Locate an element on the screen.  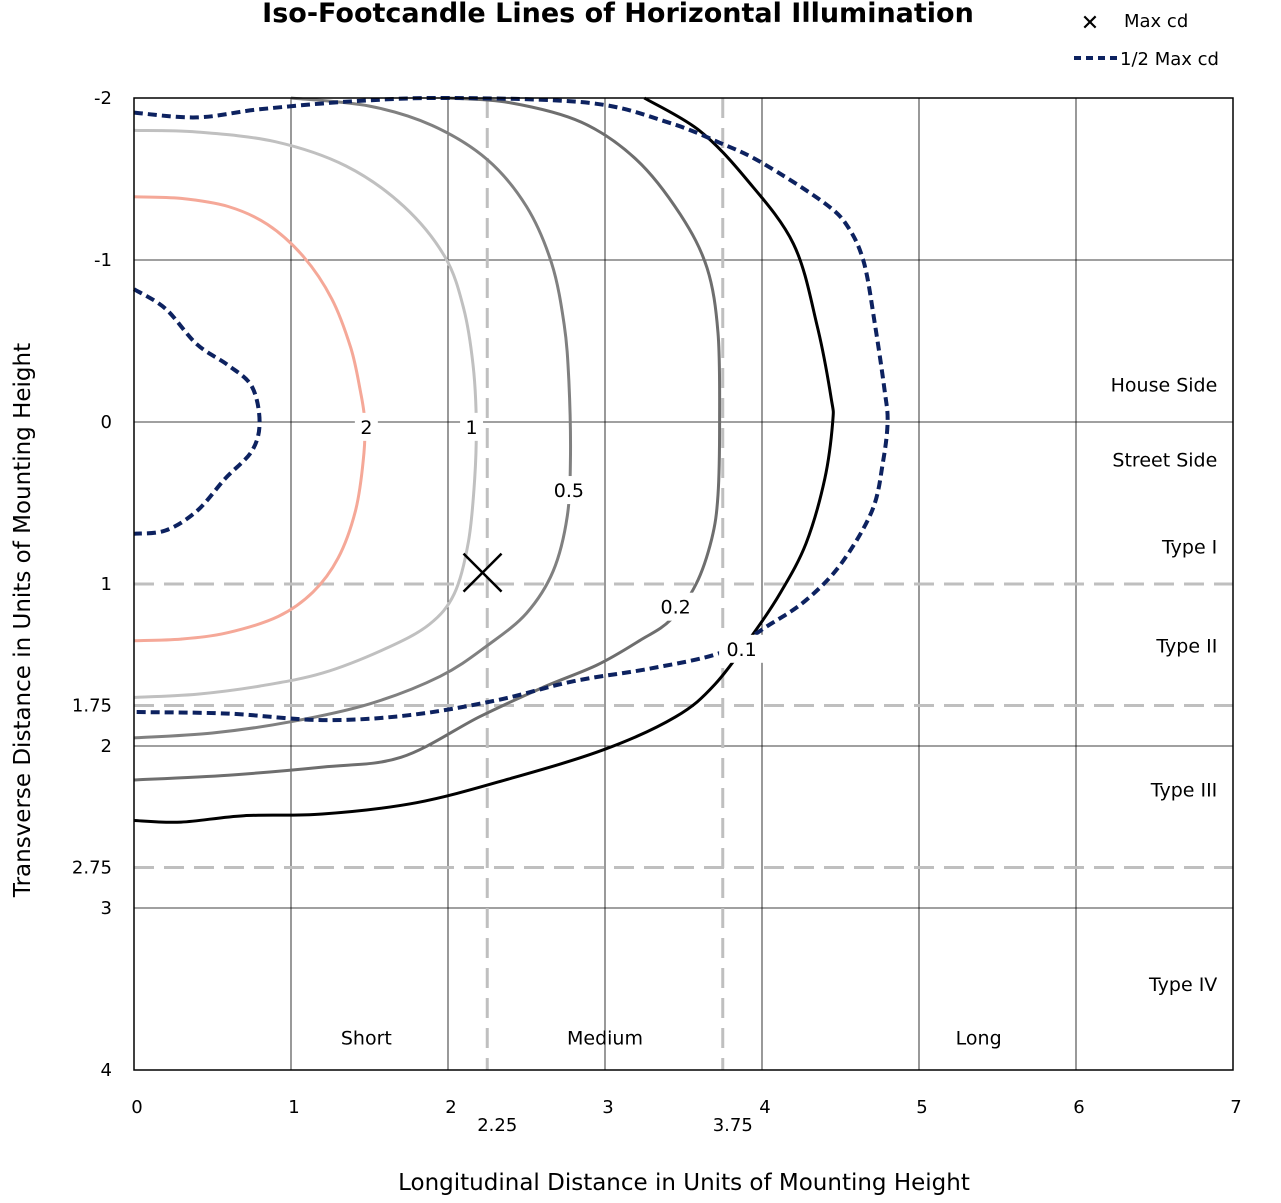
contour-label-2: 0.5 is located at coordinates (569, 491).